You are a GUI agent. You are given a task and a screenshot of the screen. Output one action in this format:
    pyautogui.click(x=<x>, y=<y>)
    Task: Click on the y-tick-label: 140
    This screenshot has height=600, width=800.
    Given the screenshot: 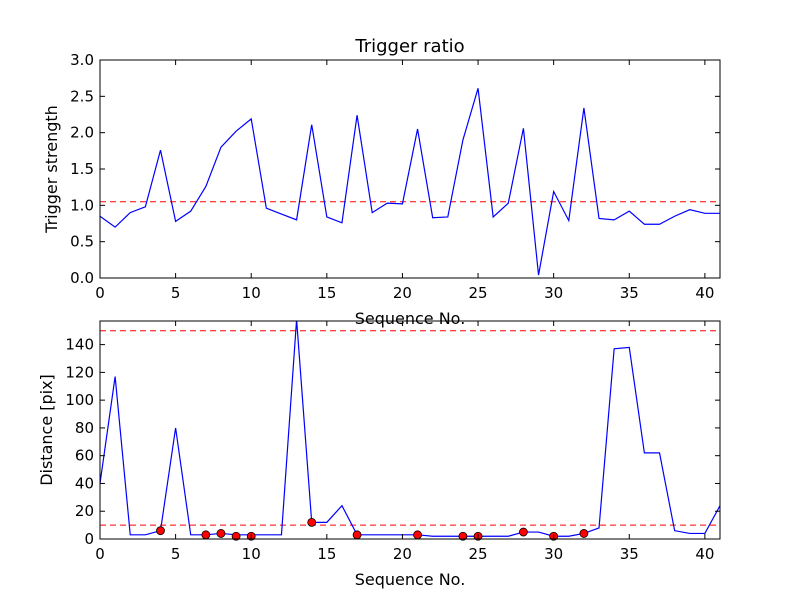 What is the action you would take?
    pyautogui.click(x=79, y=345)
    